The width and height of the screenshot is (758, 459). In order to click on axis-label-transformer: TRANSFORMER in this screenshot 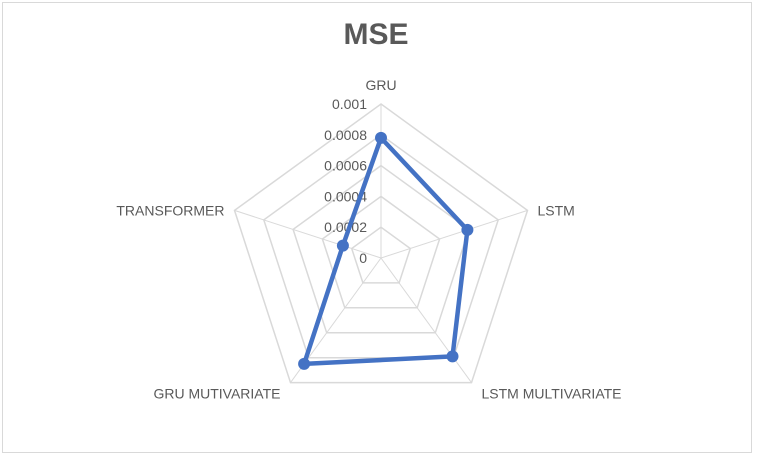, I will do `click(170, 210)`.